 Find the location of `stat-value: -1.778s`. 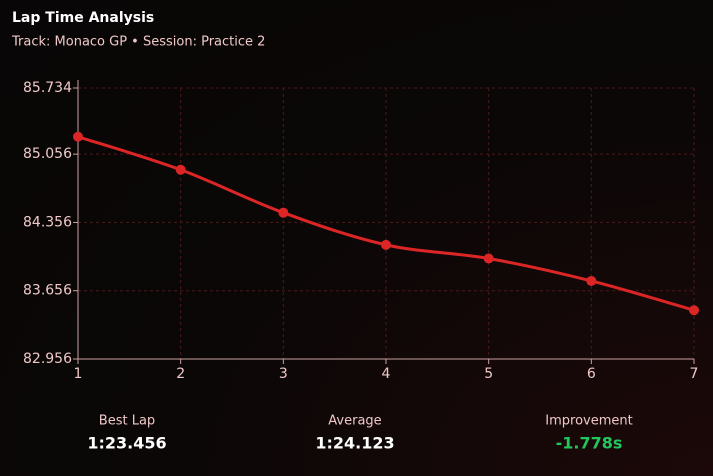

stat-value: -1.778s is located at coordinates (589, 443).